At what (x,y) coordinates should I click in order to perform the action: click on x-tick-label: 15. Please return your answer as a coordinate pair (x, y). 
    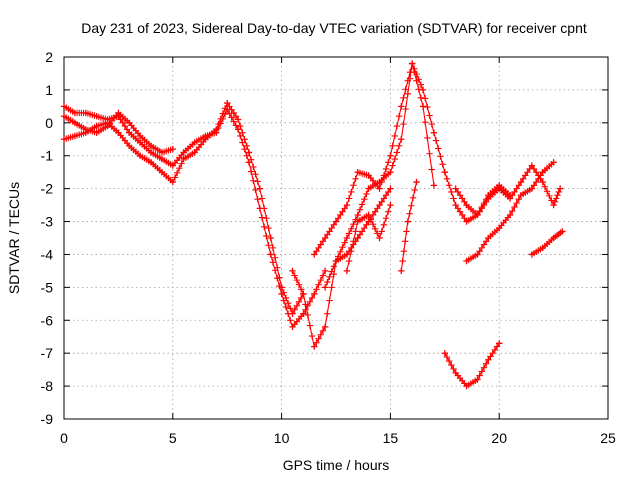
    Looking at the image, I should click on (391, 438).